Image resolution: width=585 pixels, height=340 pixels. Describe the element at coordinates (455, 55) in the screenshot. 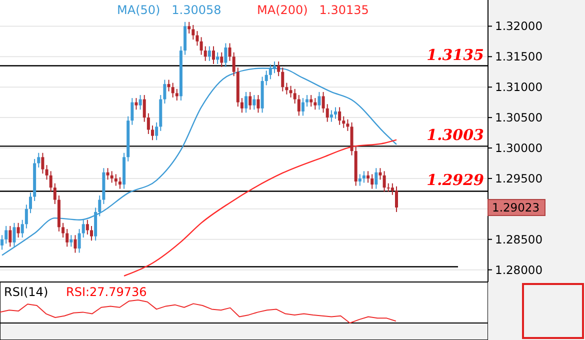

I see `ref-line-label: 1.3135` at that location.